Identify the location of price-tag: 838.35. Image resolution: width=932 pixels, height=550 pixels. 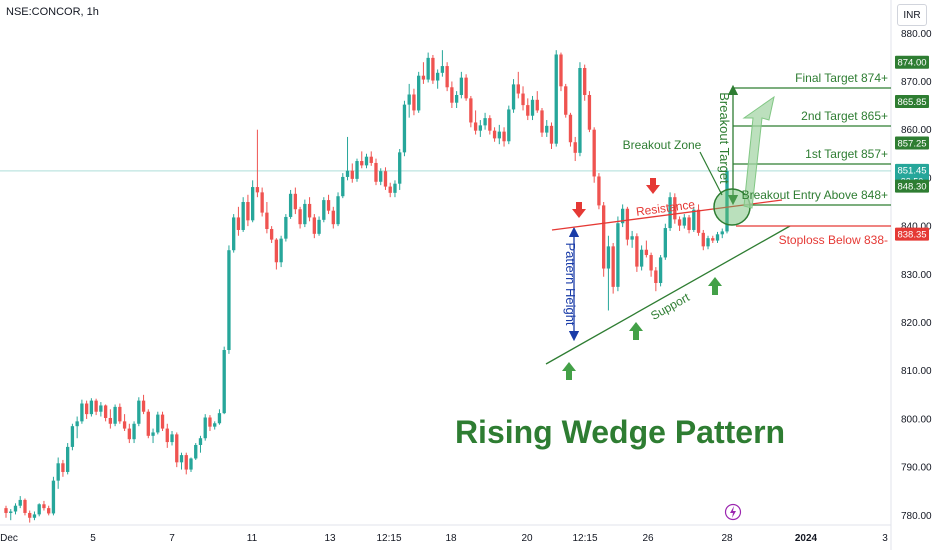
(912, 234).